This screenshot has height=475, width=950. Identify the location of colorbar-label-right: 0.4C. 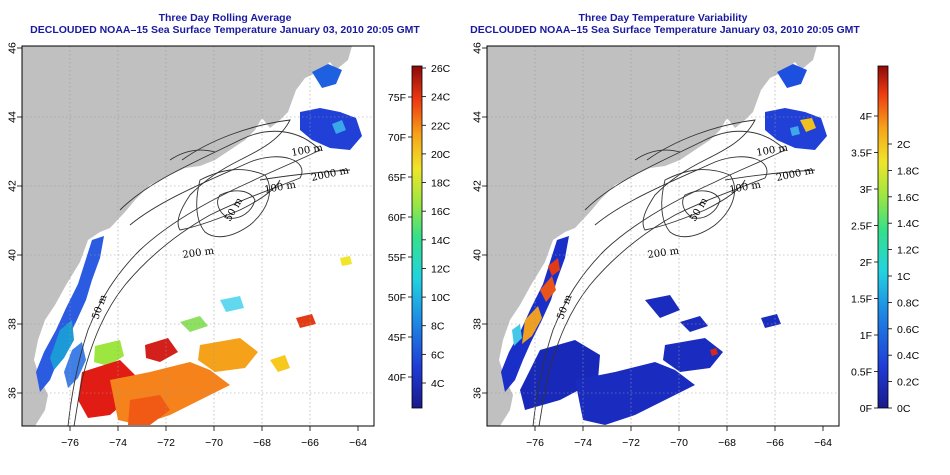
(908, 356).